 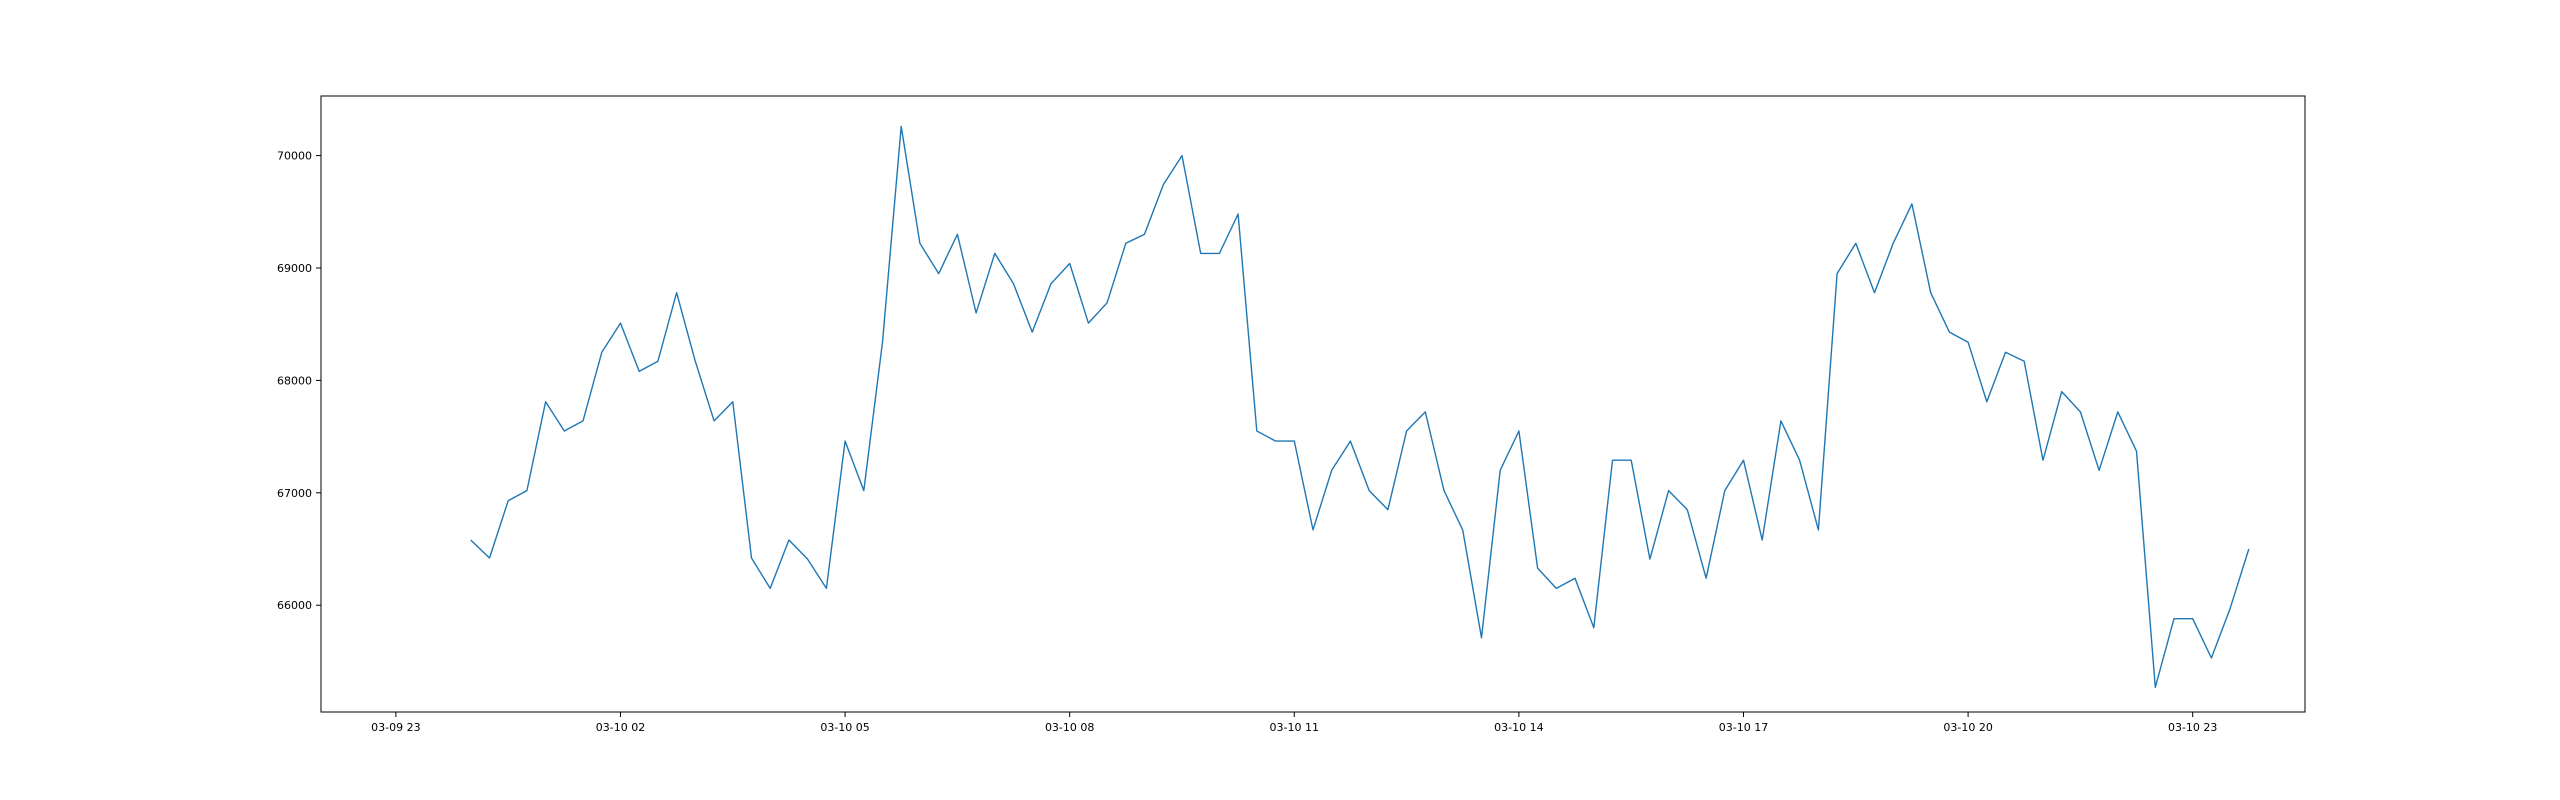 I want to click on x-tick-label: 03-10 05, so click(x=844, y=727).